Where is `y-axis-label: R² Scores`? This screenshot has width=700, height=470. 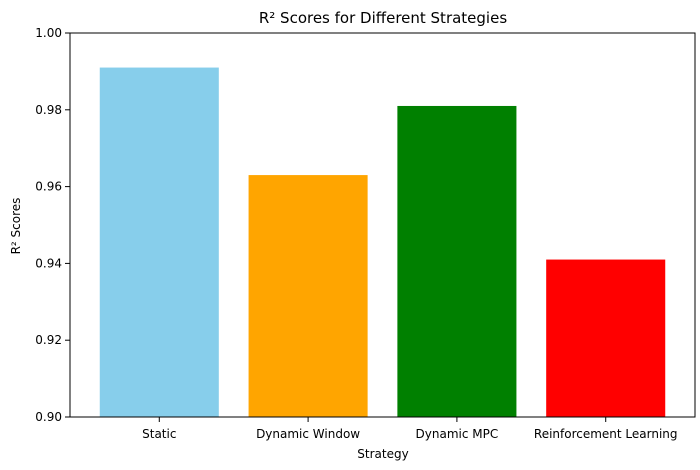 y-axis-label: R² Scores is located at coordinates (16, 226).